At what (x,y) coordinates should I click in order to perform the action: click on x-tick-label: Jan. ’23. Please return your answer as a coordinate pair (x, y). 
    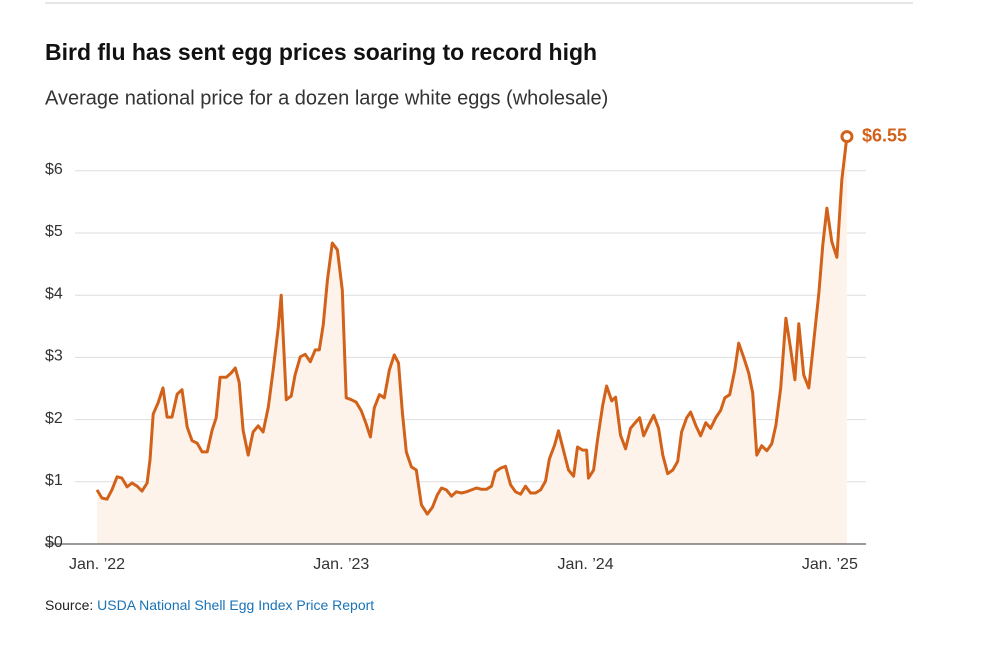
    Looking at the image, I should click on (341, 564).